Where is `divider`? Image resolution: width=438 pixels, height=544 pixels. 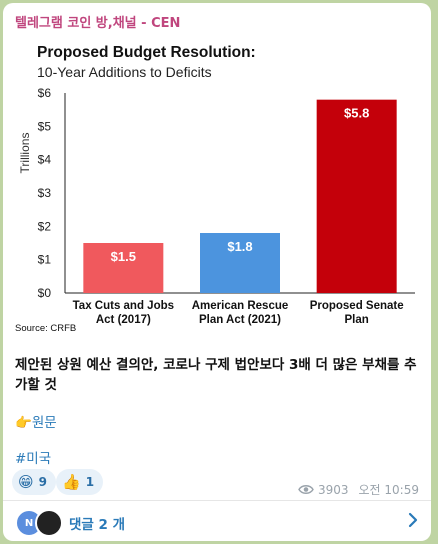
divider is located at coordinates (217, 500).